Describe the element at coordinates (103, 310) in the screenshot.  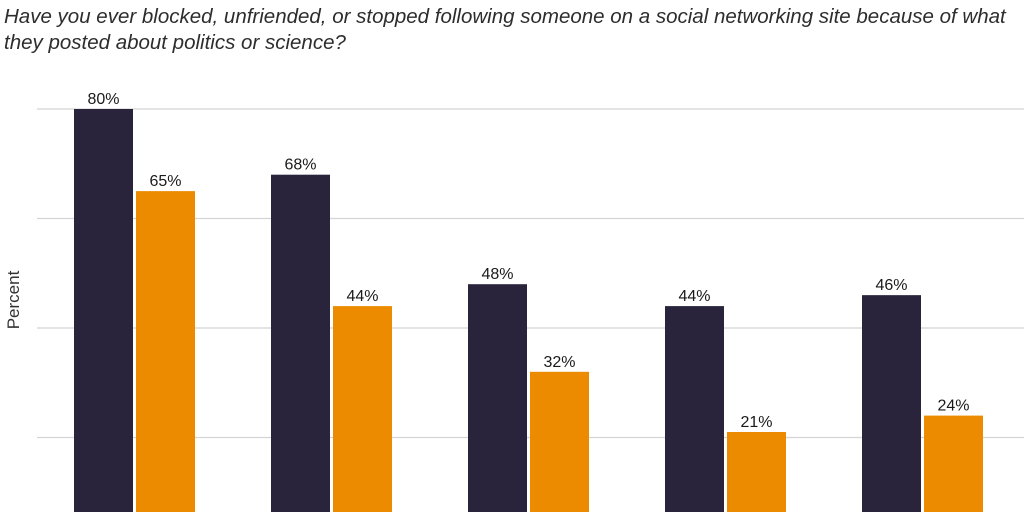
I see `bar-s0-c0` at that location.